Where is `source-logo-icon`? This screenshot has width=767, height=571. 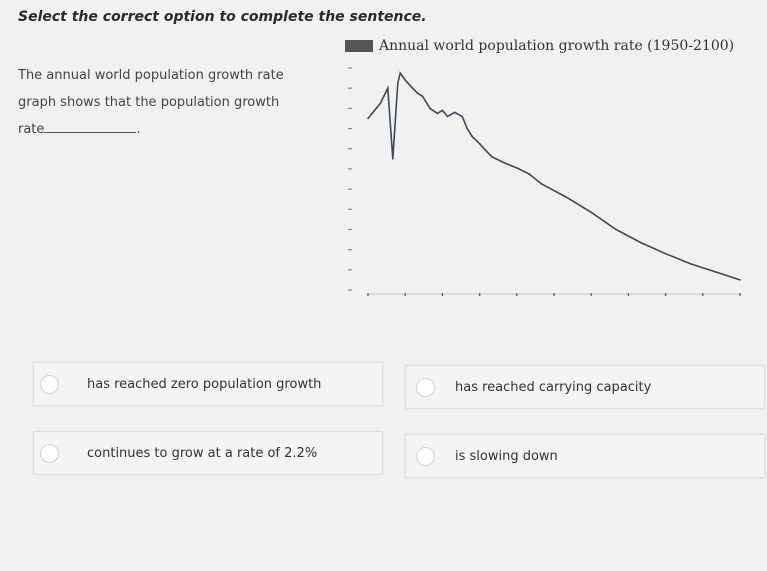 source-logo-icon is located at coordinates (359, 46).